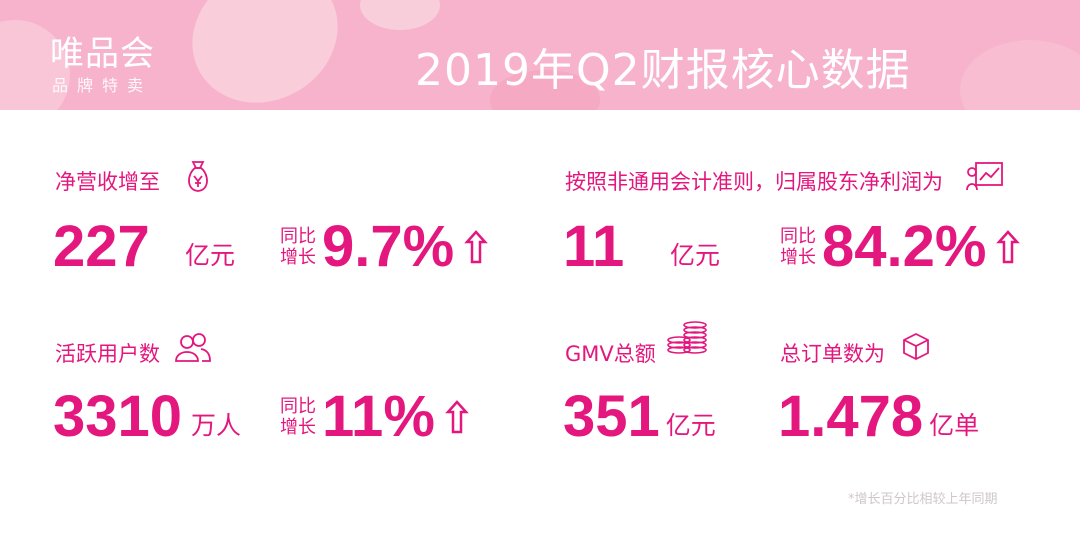 The height and width of the screenshot is (533, 1080). I want to click on chart-report-icon, so click(985, 176).